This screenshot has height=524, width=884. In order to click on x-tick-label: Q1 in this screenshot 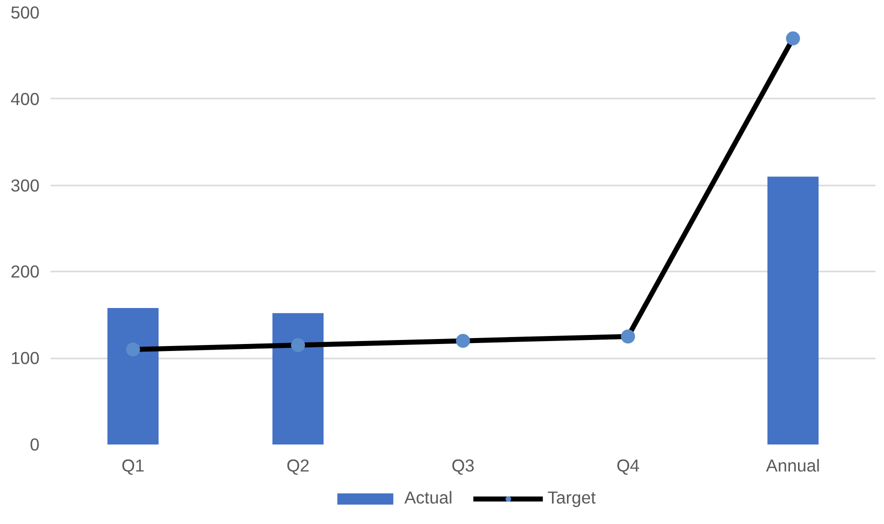, I will do `click(133, 466)`.